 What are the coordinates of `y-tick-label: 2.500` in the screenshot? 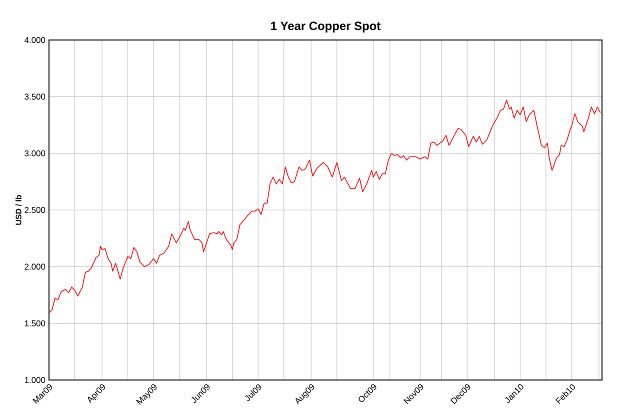 It's located at (35, 210).